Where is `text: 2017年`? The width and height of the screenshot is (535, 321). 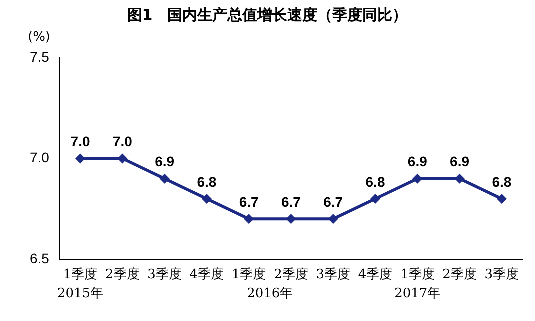 text: 2017年 is located at coordinates (417, 294).